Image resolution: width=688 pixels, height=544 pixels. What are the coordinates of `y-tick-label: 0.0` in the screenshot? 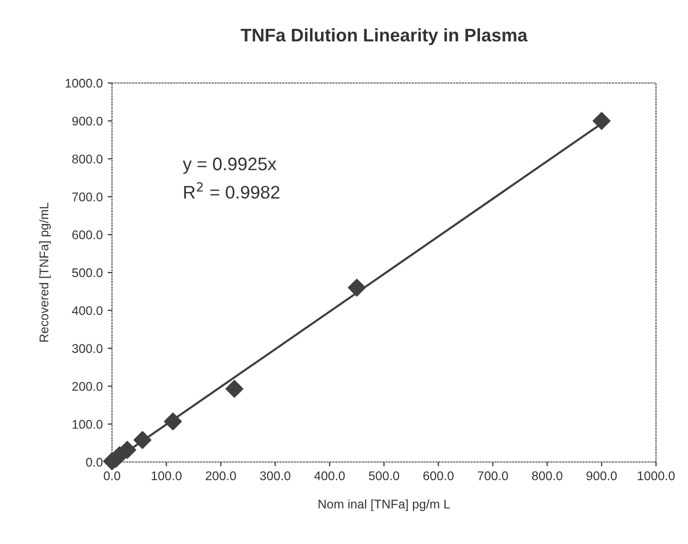 It's located at (94, 462).